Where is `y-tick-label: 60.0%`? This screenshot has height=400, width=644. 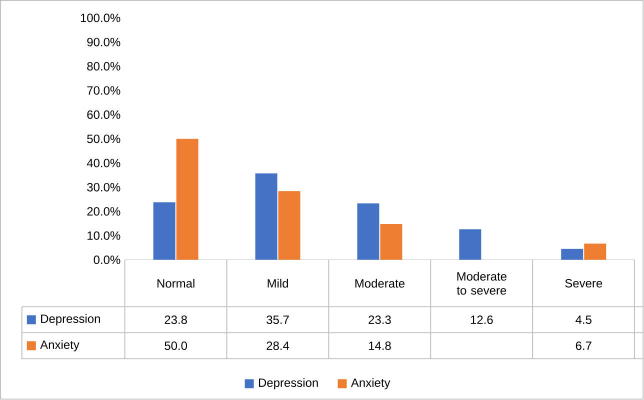 y-tick-label: 60.0% is located at coordinates (103, 115).